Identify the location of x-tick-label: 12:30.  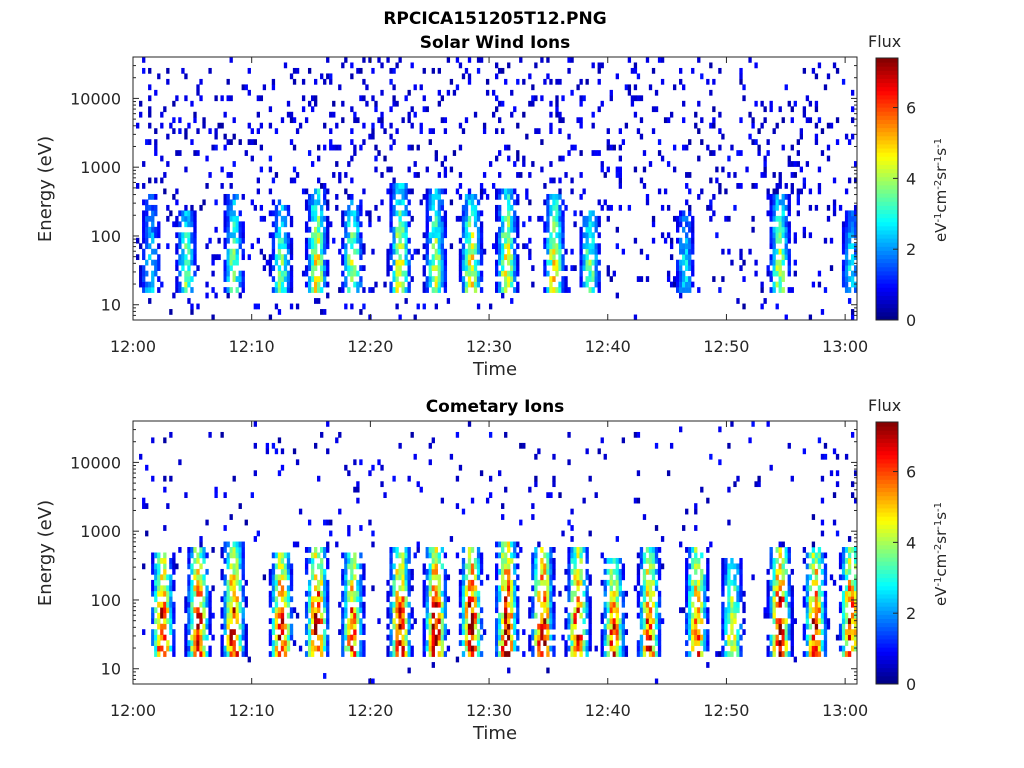
(489, 346).